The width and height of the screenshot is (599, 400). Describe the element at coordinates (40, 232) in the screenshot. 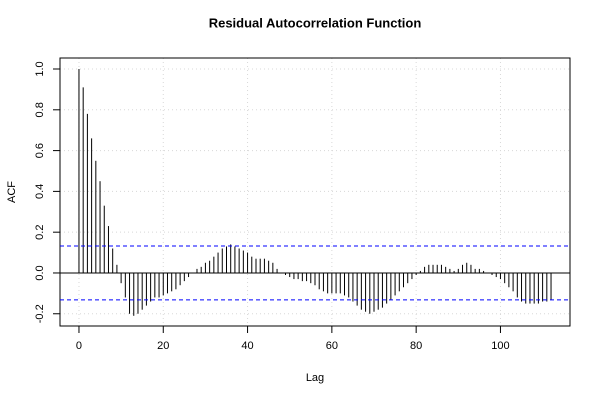

I see `y-tick-label: 0.2` at that location.